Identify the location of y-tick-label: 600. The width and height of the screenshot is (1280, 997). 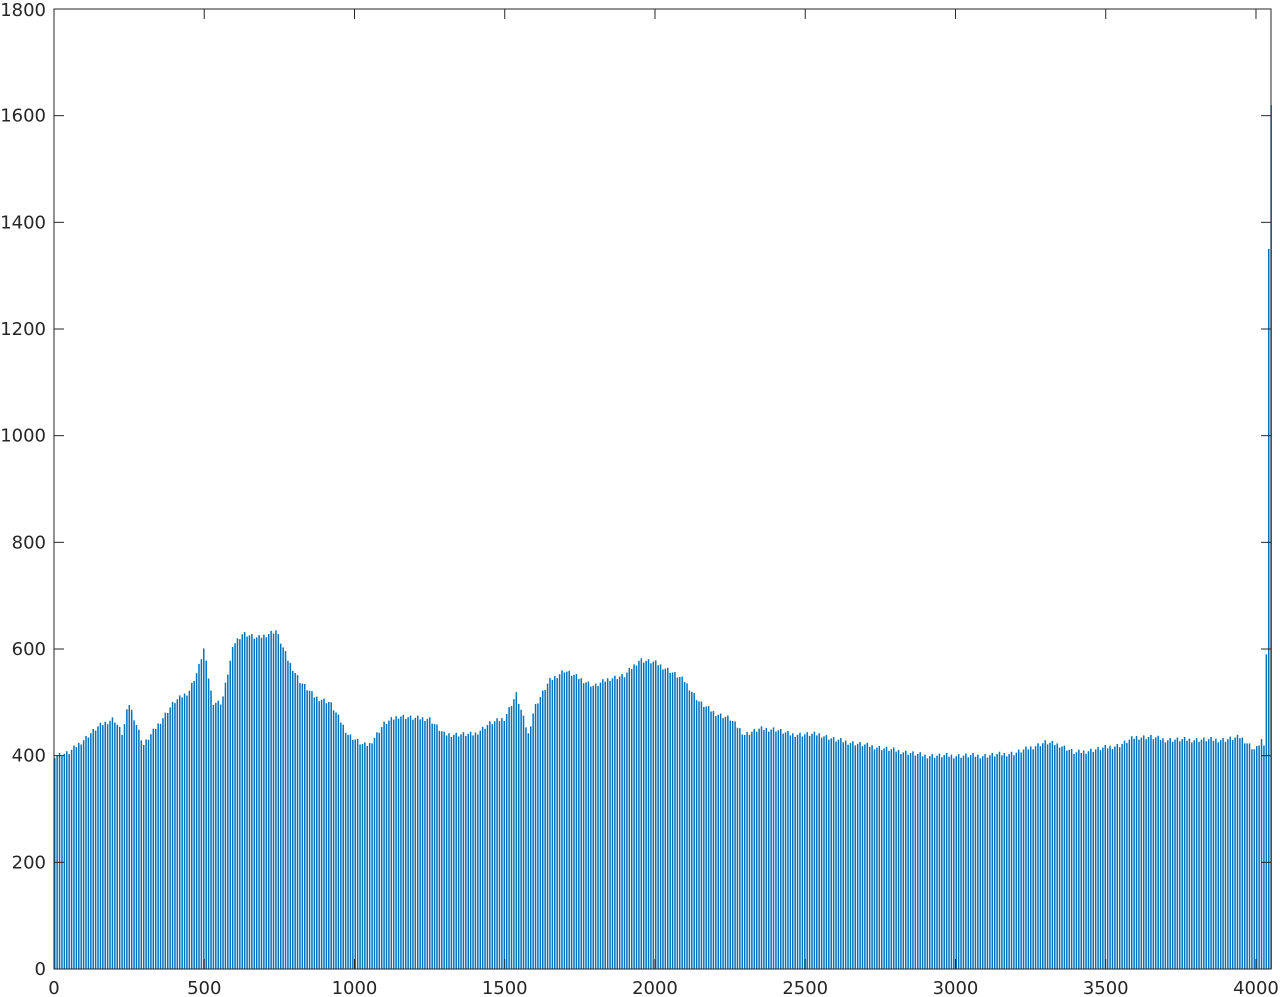
(29, 649).